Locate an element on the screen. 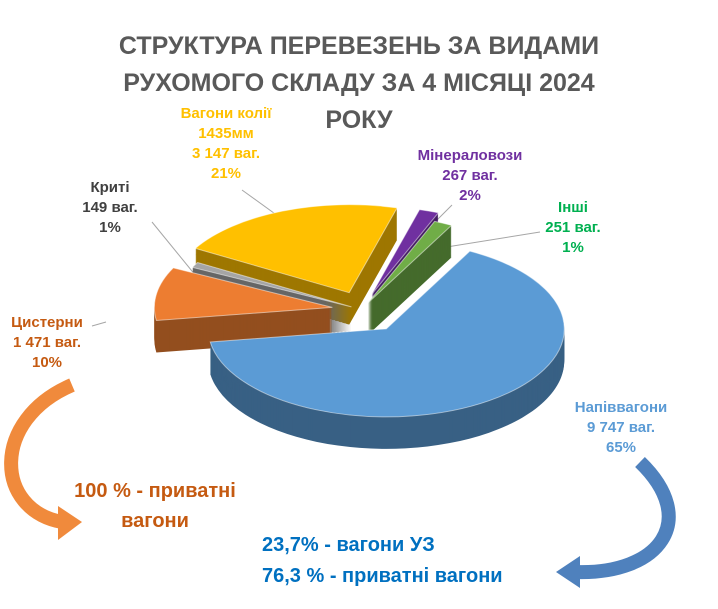  blue-arrowhead is located at coordinates (568, 572).